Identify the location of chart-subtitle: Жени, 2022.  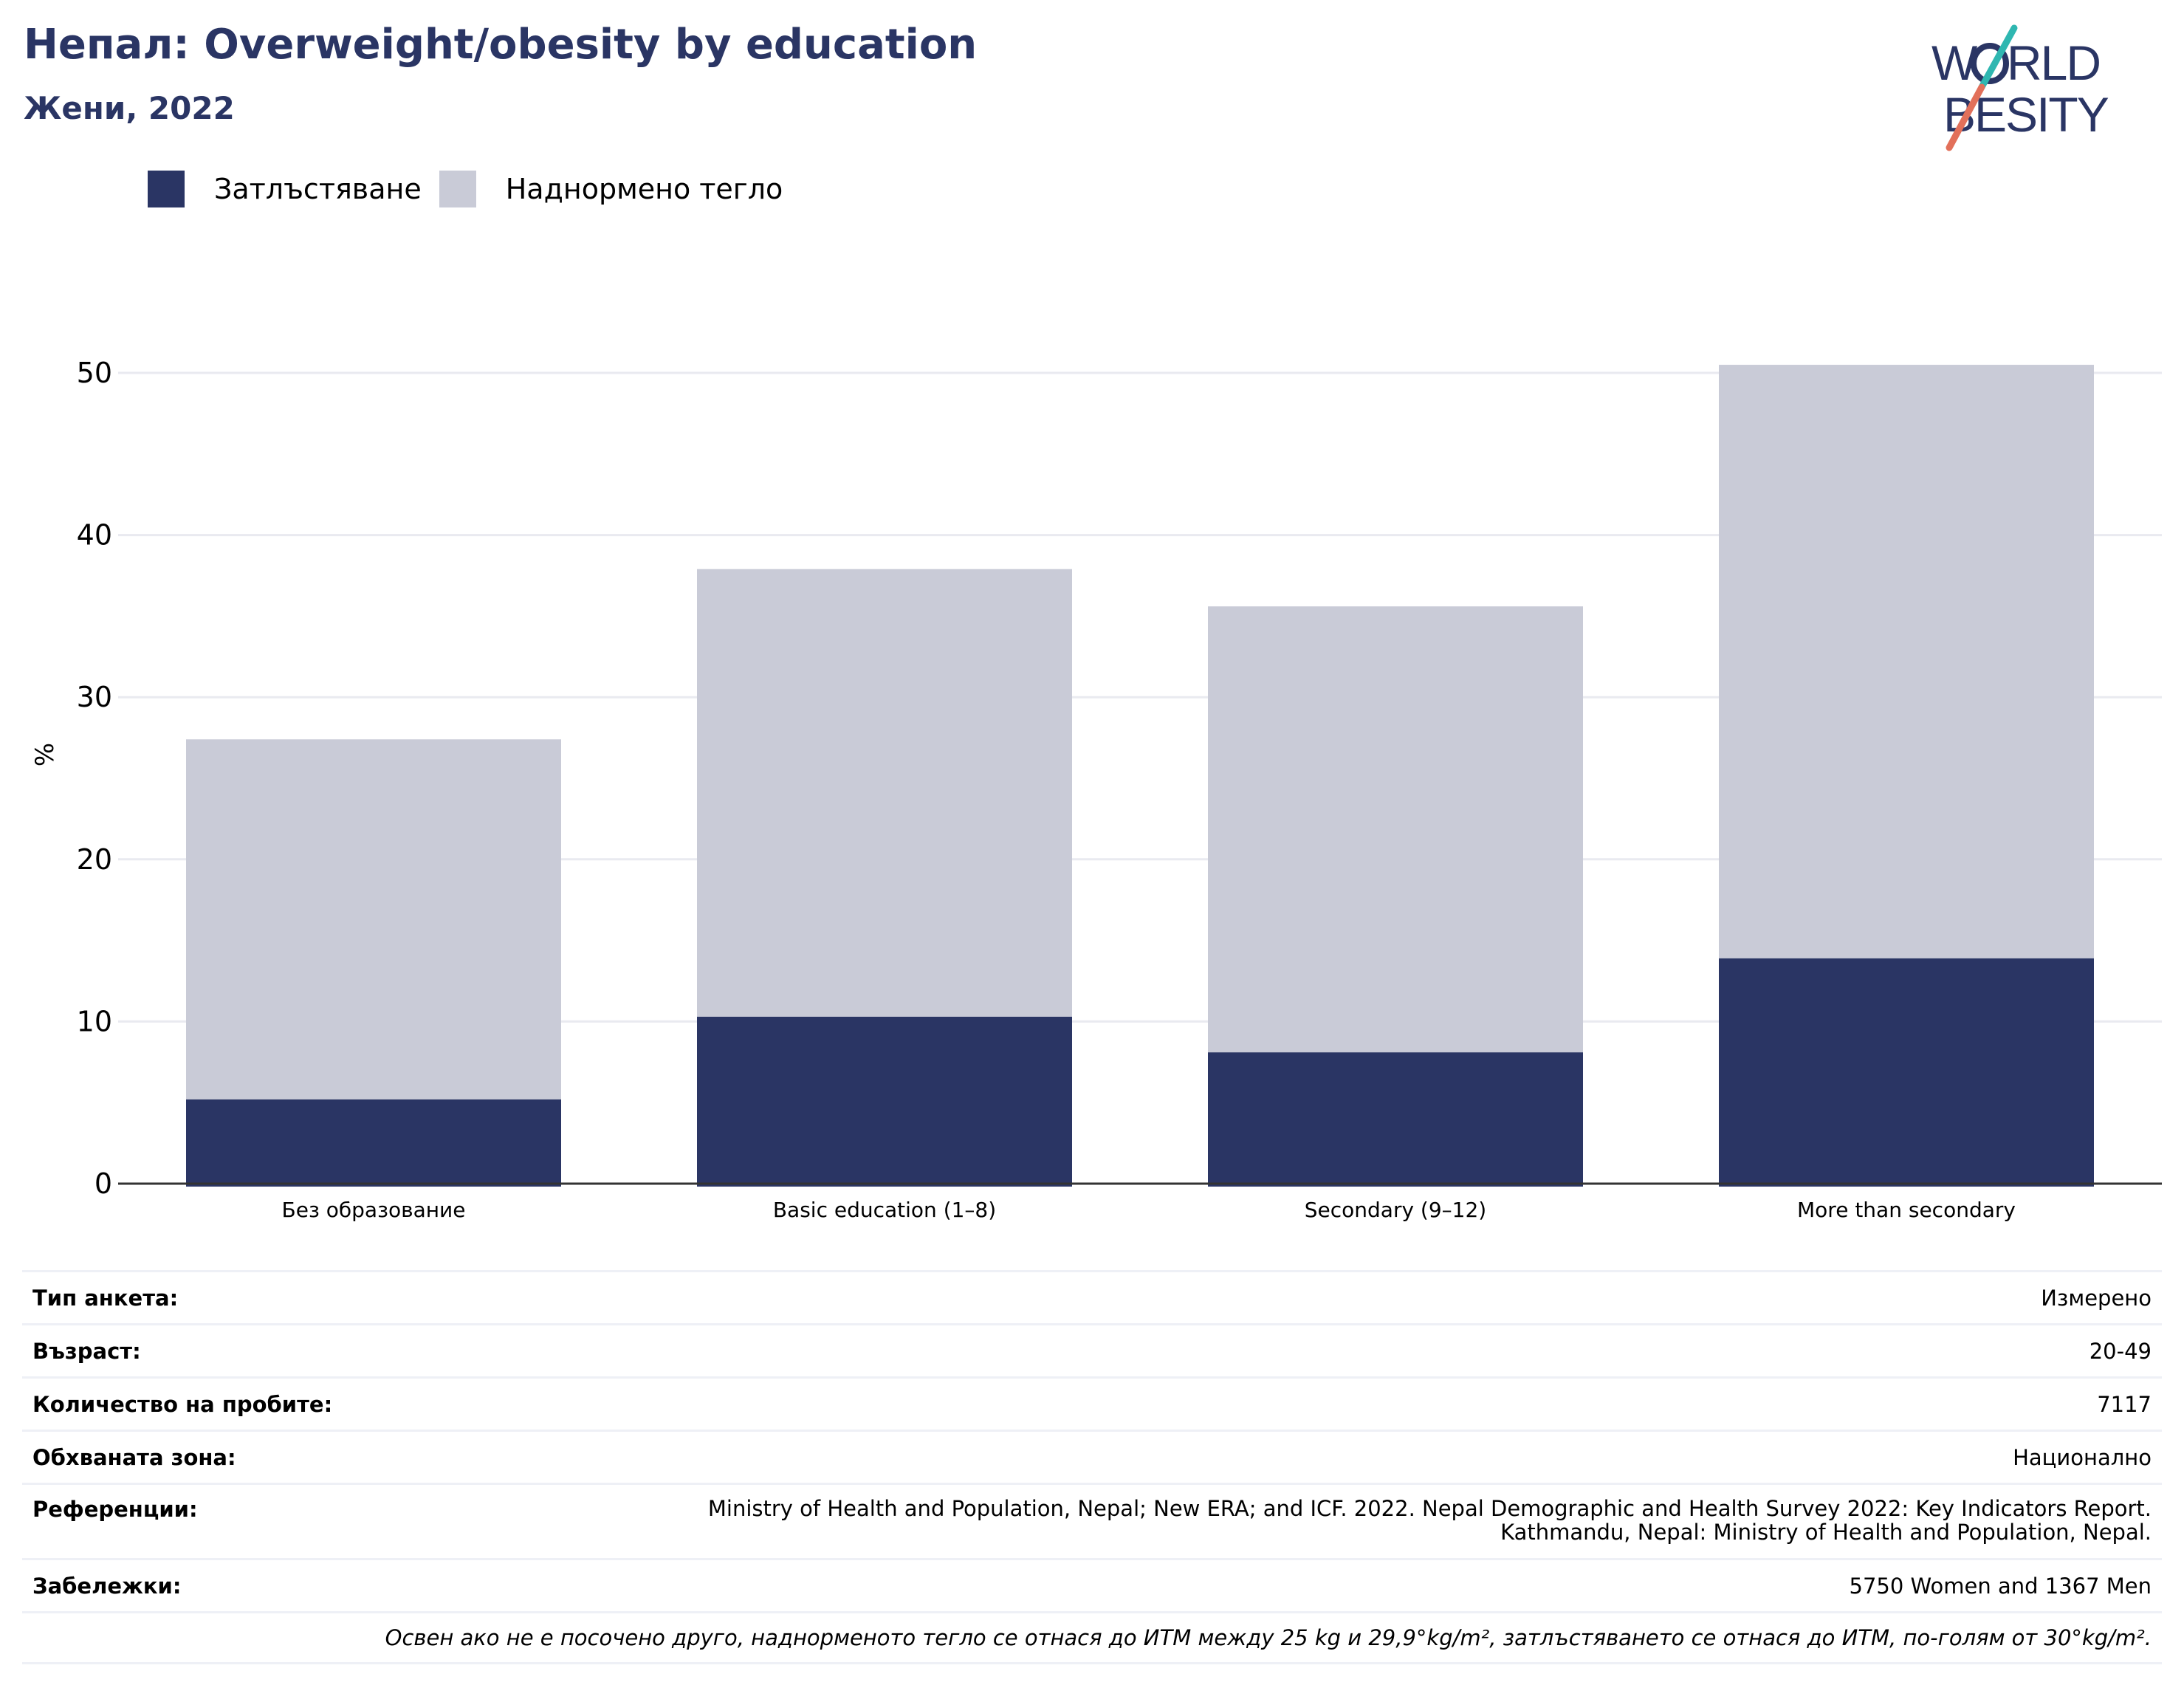
(129, 108).